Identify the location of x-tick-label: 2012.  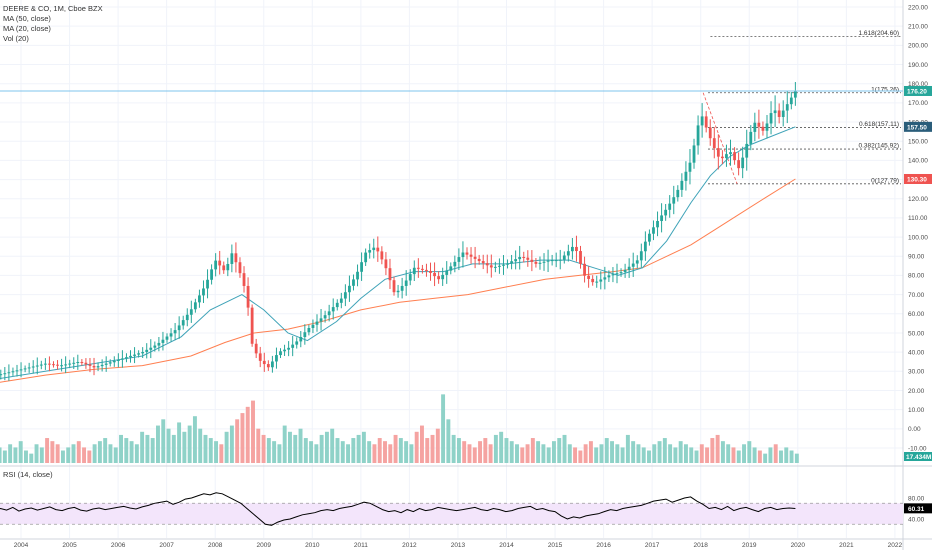
(409, 545).